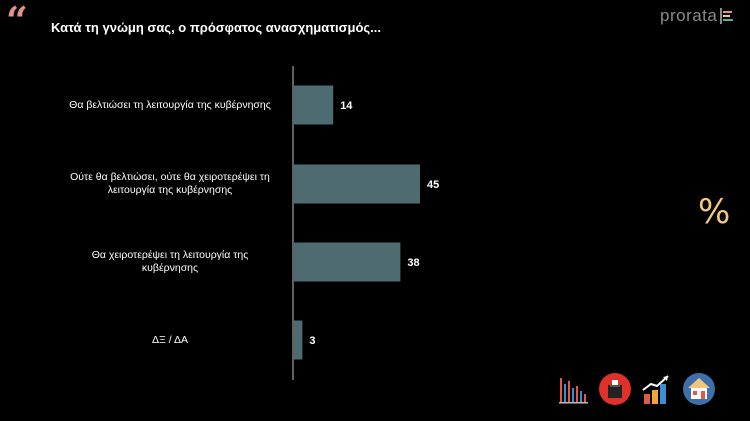 Image resolution: width=750 pixels, height=421 pixels. I want to click on bar-chart-icon, so click(573, 391).